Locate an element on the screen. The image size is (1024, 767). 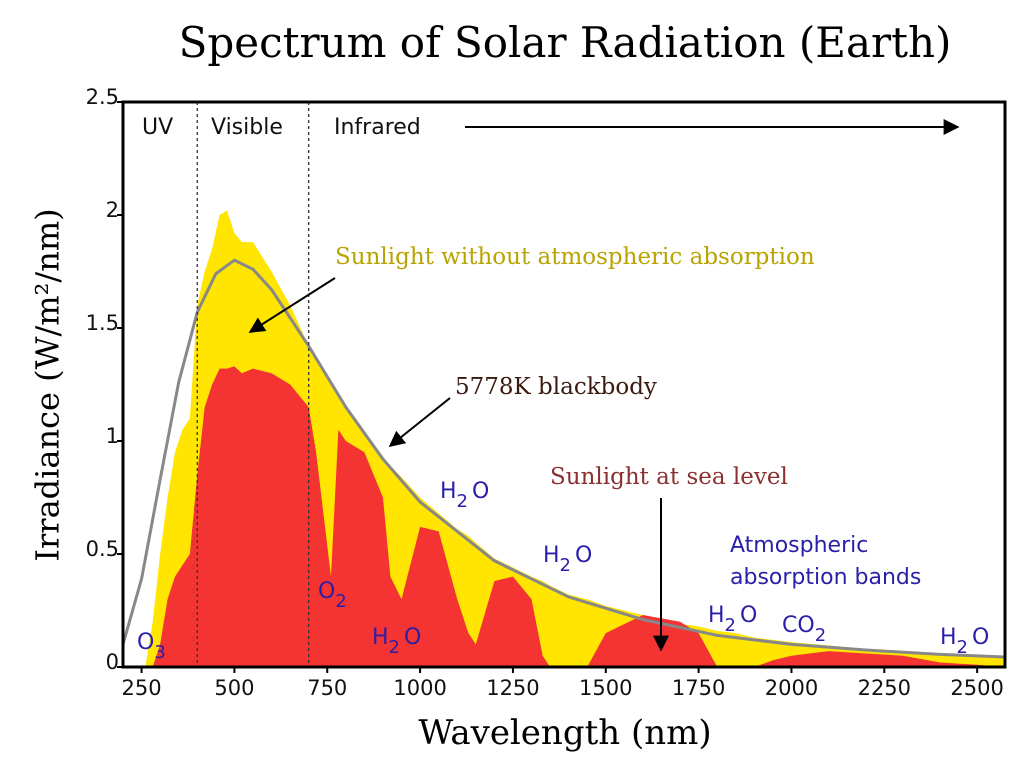
formula-text: CO is located at coordinates (798, 625).